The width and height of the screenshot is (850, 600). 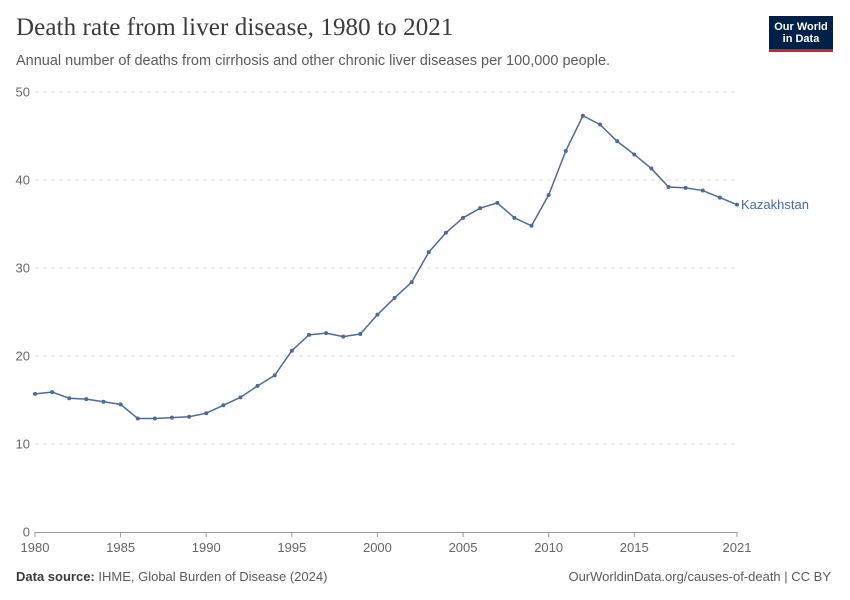 What do you see at coordinates (463, 547) in the screenshot?
I see `x-tick-label: 2005` at bounding box center [463, 547].